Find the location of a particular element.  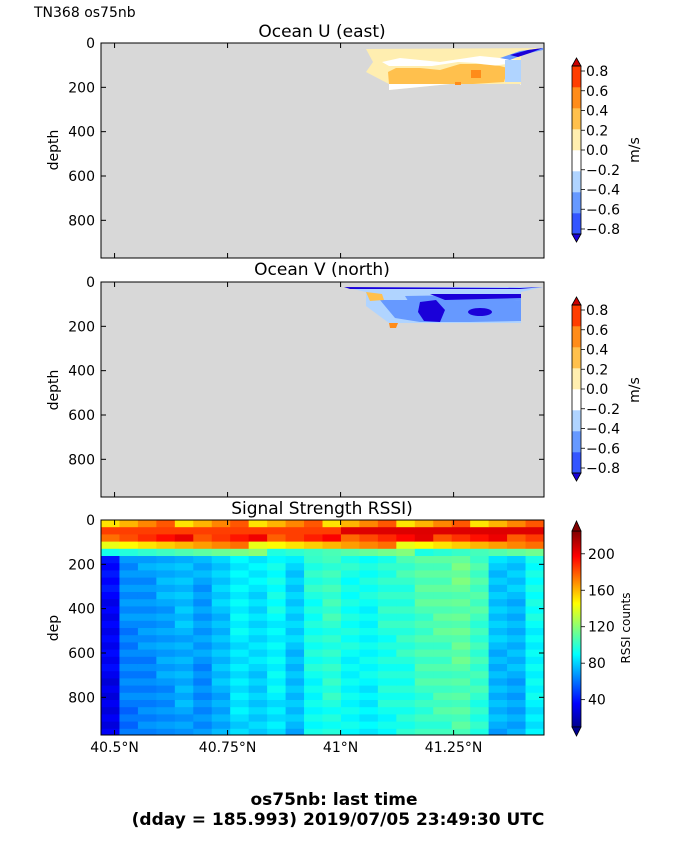

u-contour-strong-positive is located at coordinates (476, 74).